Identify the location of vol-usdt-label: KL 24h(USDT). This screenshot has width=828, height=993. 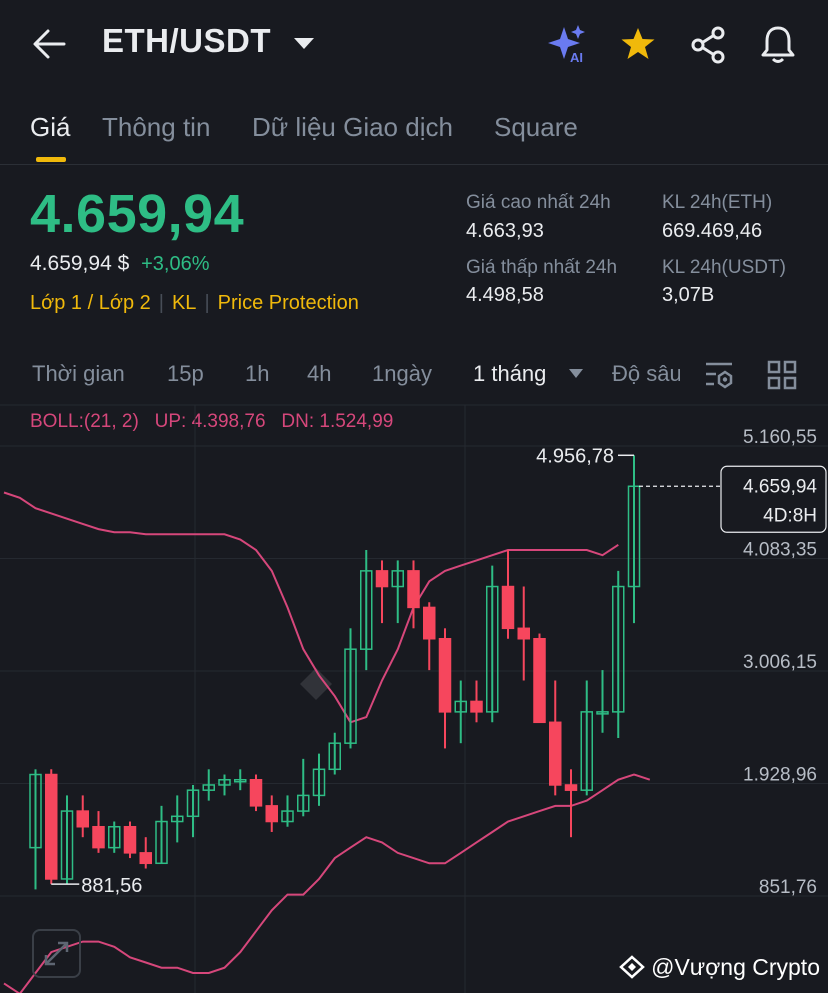
(724, 267).